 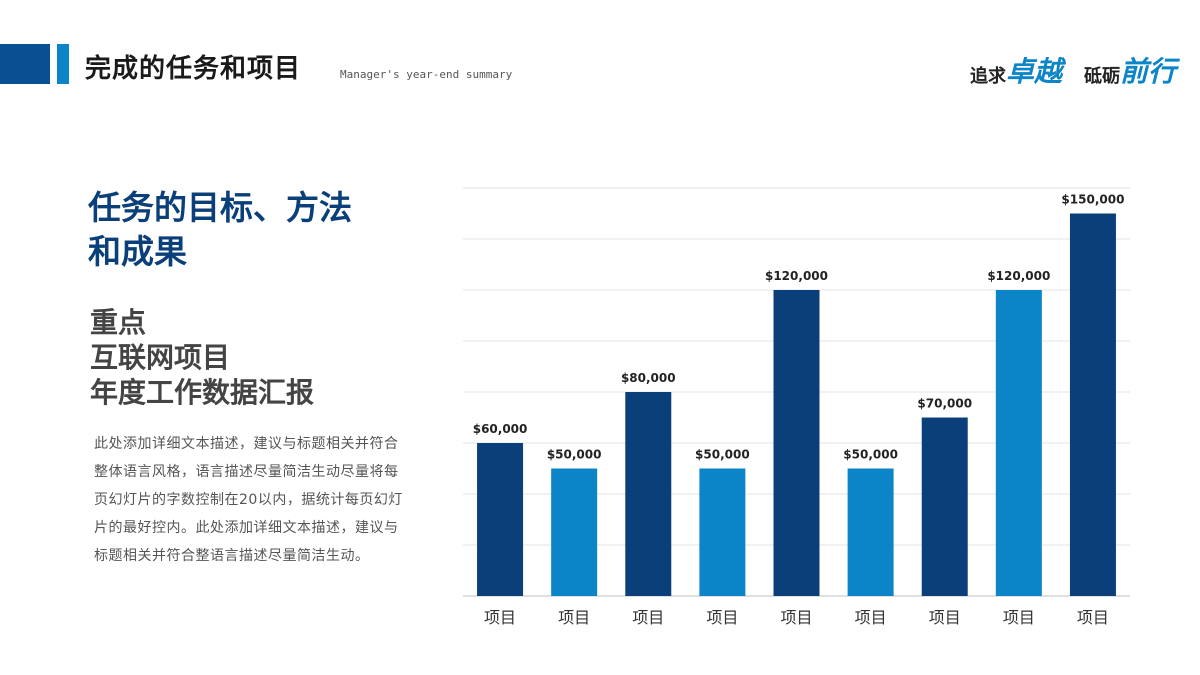 I want to click on page-subtitle: Manager's year-end summary, so click(x=426, y=74).